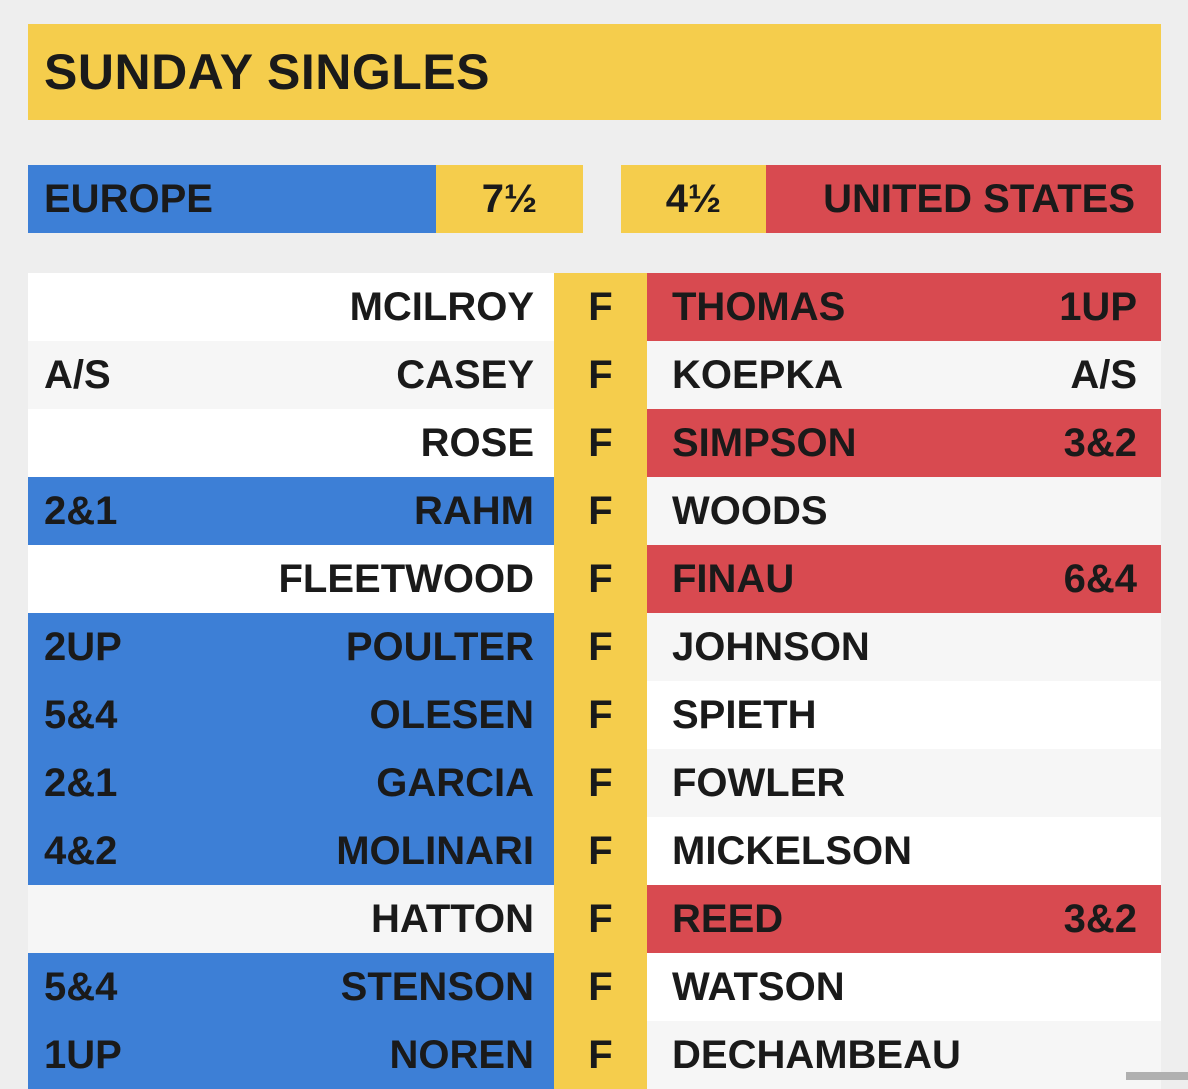 The height and width of the screenshot is (1089, 1188). I want to click on usa-score-bar: 4½ UNITED STATES, so click(891, 199).